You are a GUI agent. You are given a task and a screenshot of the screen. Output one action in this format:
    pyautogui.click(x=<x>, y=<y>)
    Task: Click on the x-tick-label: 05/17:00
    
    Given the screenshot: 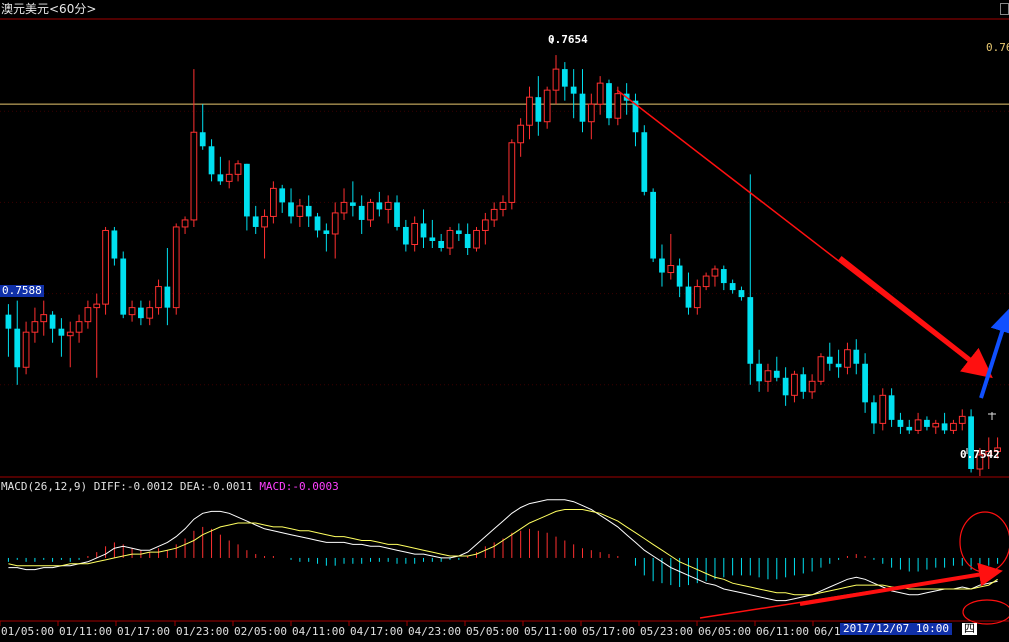 What is the action you would take?
    pyautogui.click(x=608, y=631)
    